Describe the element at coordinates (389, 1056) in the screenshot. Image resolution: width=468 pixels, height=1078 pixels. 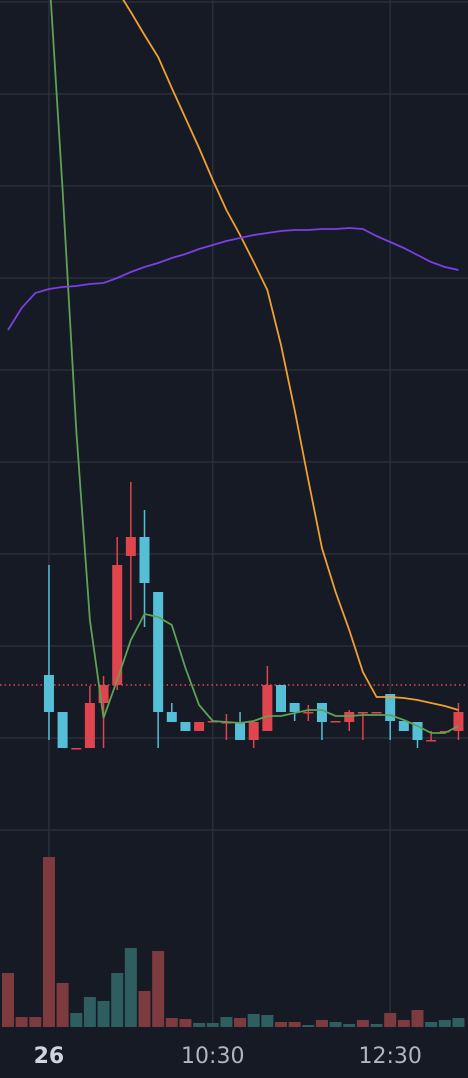
I see `x-tick-label: 12:30` at that location.